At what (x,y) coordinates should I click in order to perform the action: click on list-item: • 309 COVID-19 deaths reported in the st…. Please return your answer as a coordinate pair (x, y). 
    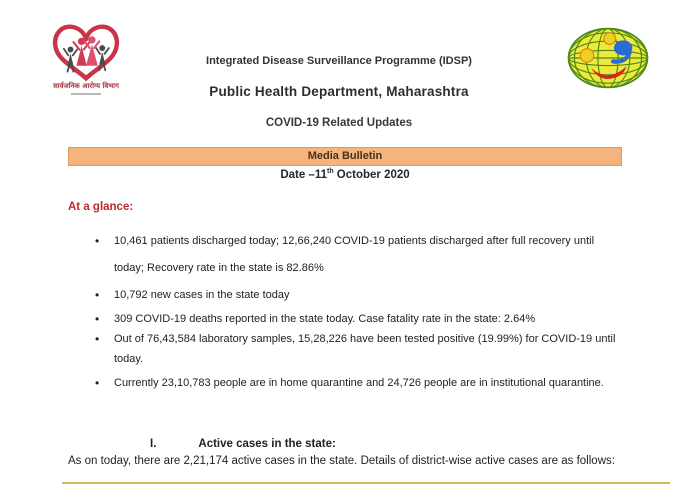
    Looking at the image, I should click on (356, 319).